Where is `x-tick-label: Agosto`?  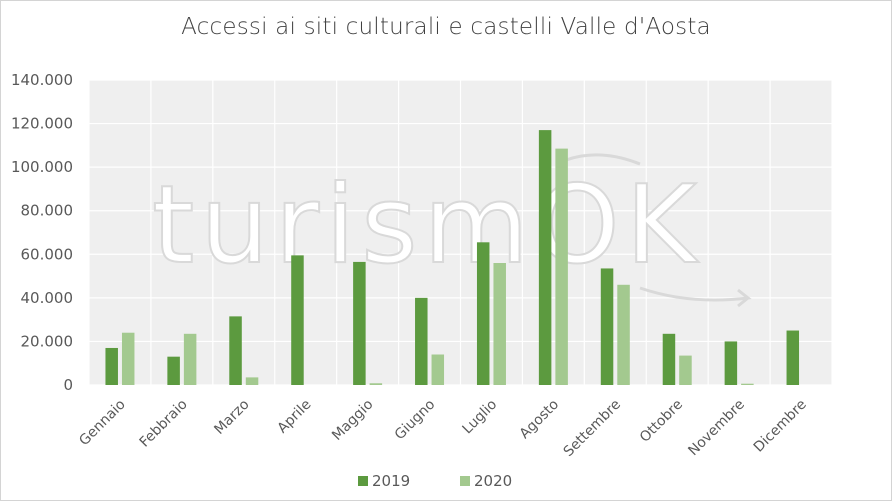 x-tick-label: Agosto is located at coordinates (540, 420).